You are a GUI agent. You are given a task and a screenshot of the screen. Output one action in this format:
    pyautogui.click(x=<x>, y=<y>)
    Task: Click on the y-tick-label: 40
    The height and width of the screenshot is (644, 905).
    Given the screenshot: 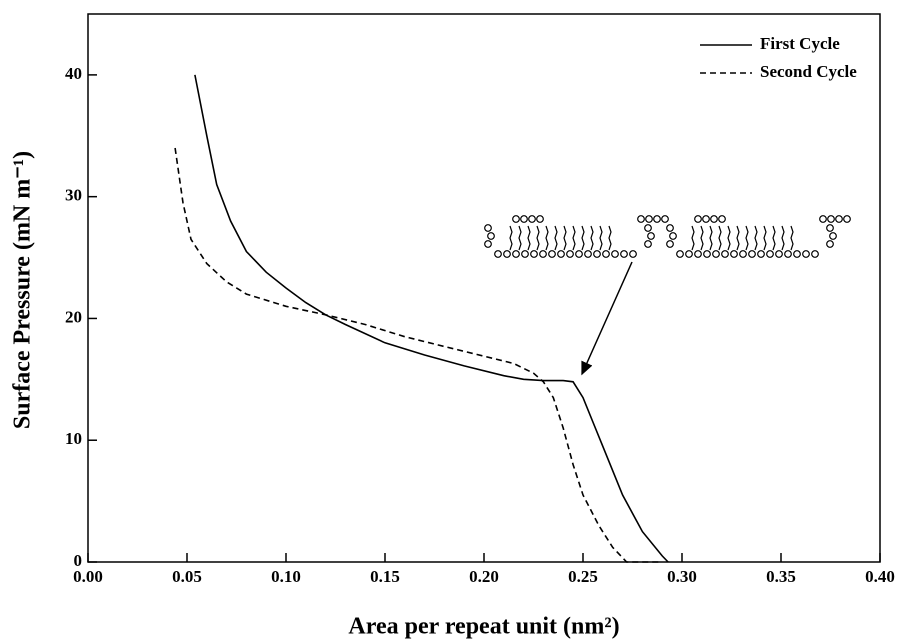 What is the action you would take?
    pyautogui.click(x=73, y=73)
    